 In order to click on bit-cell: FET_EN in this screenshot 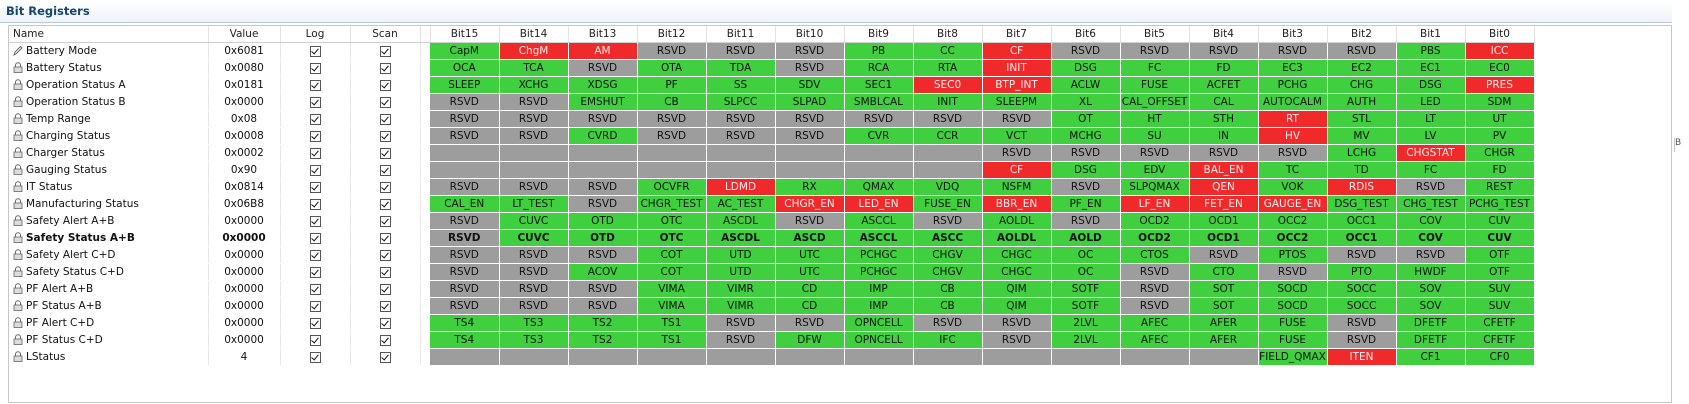, I will do `click(1224, 204)`.